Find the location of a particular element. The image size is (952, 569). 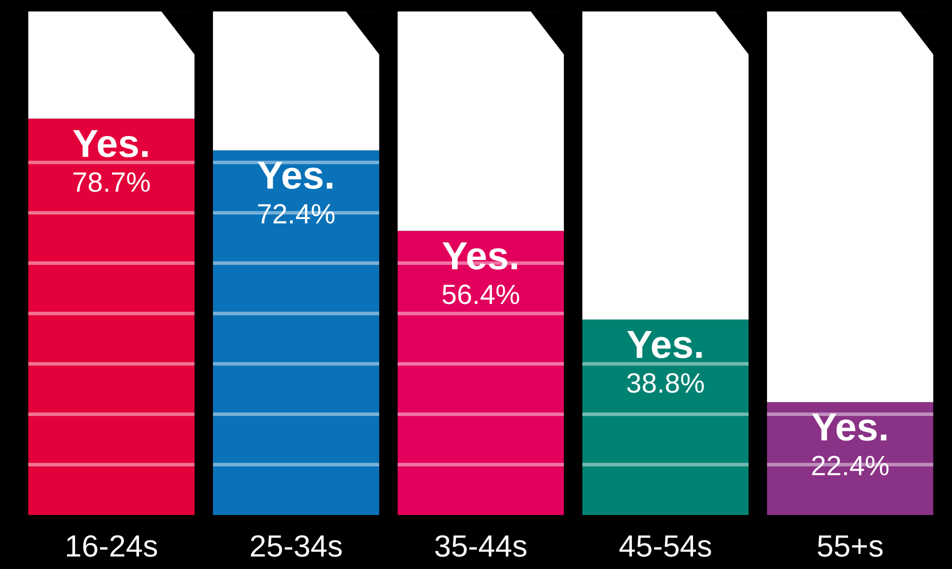

data-label: 56.4% is located at coordinates (481, 294).